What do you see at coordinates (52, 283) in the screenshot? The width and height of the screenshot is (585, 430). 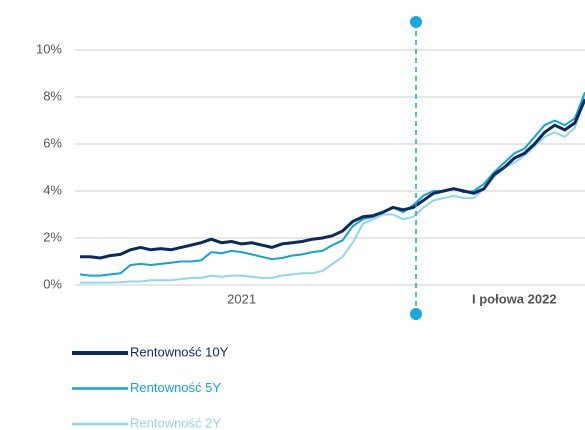 I see `y-tick-label: 0%` at bounding box center [52, 283].